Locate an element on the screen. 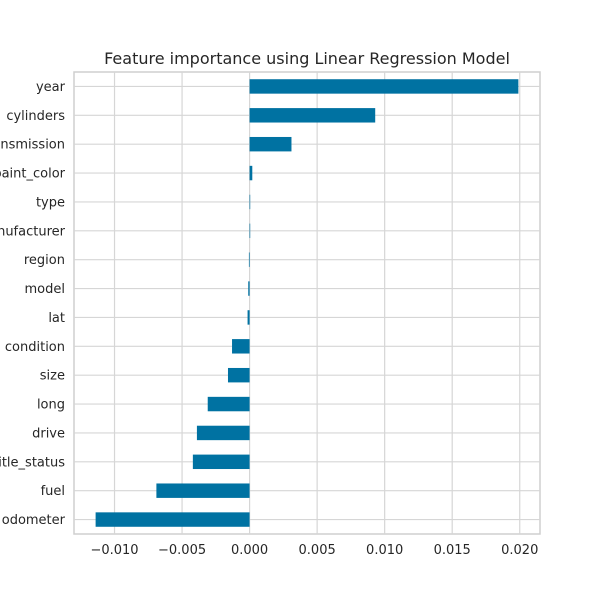  bar-odometer is located at coordinates (172, 519).